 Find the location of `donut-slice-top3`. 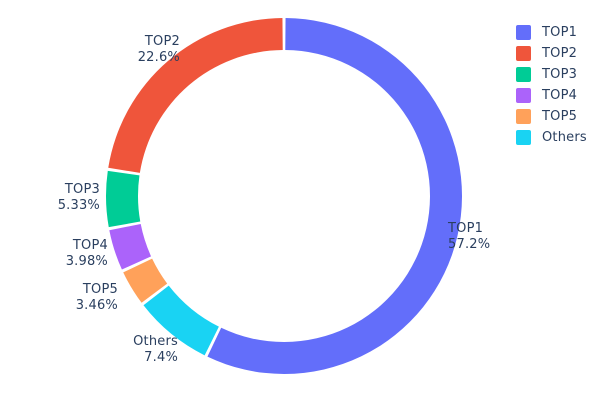

donut-slice-top3 is located at coordinates (123, 199).